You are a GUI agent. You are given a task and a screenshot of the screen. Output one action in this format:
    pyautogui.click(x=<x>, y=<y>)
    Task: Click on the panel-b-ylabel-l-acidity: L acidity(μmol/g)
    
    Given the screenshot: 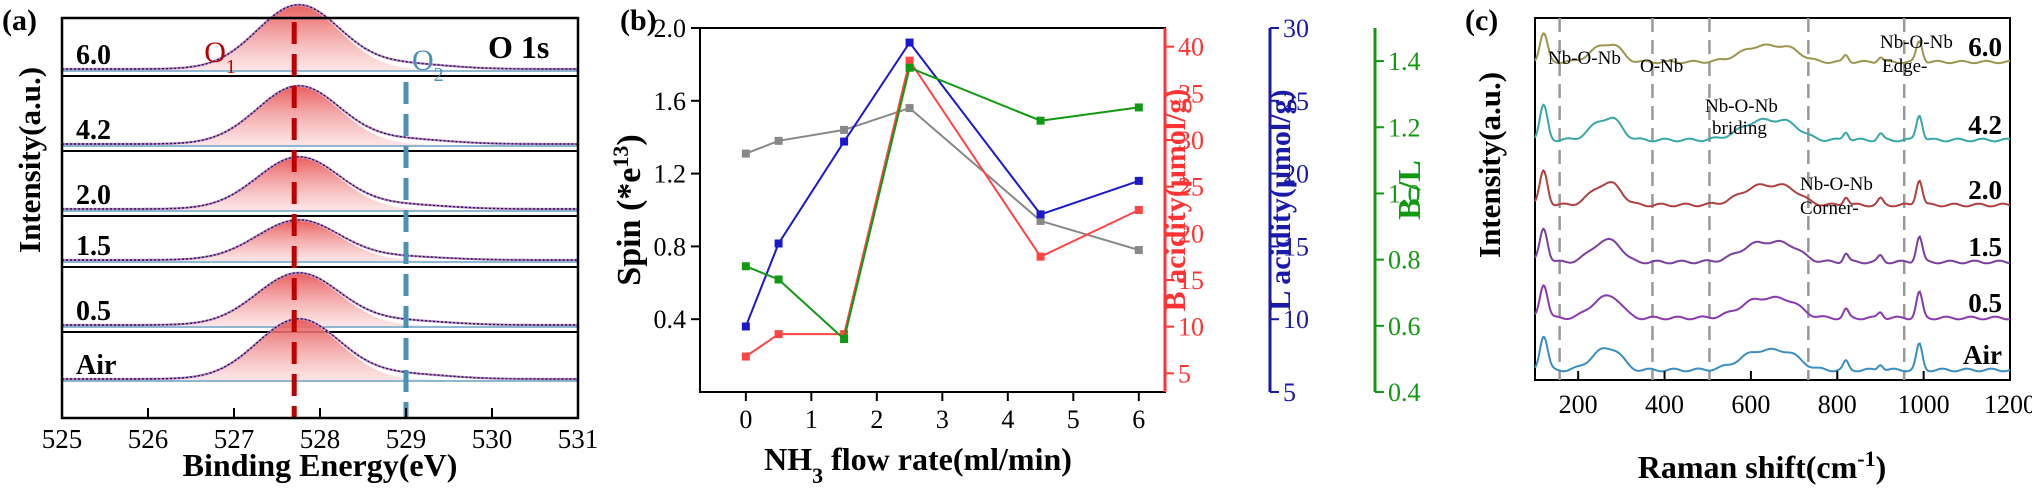 What is the action you would take?
    pyautogui.click(x=1280, y=199)
    